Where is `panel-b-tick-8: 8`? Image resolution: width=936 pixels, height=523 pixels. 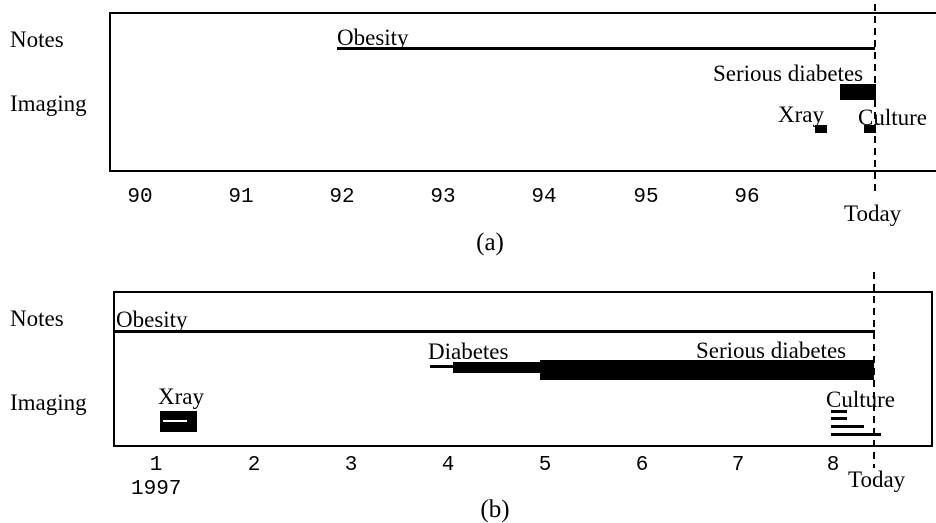
panel-b-tick-8: 8 is located at coordinates (833, 465).